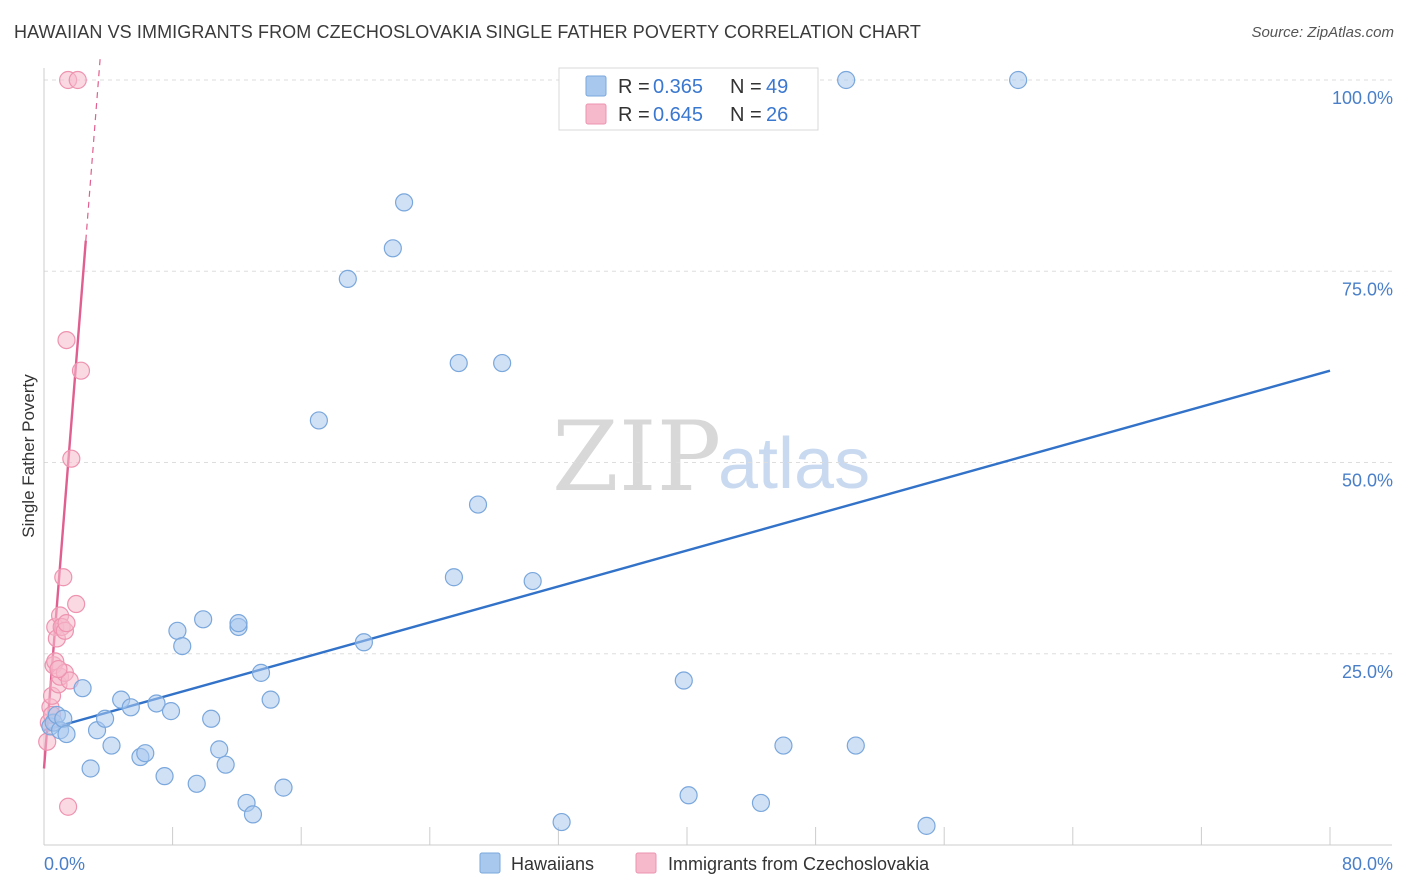 The width and height of the screenshot is (1406, 892). Describe the element at coordinates (1367, 289) in the screenshot. I see `y-tick-label-2: 75.0%` at that location.